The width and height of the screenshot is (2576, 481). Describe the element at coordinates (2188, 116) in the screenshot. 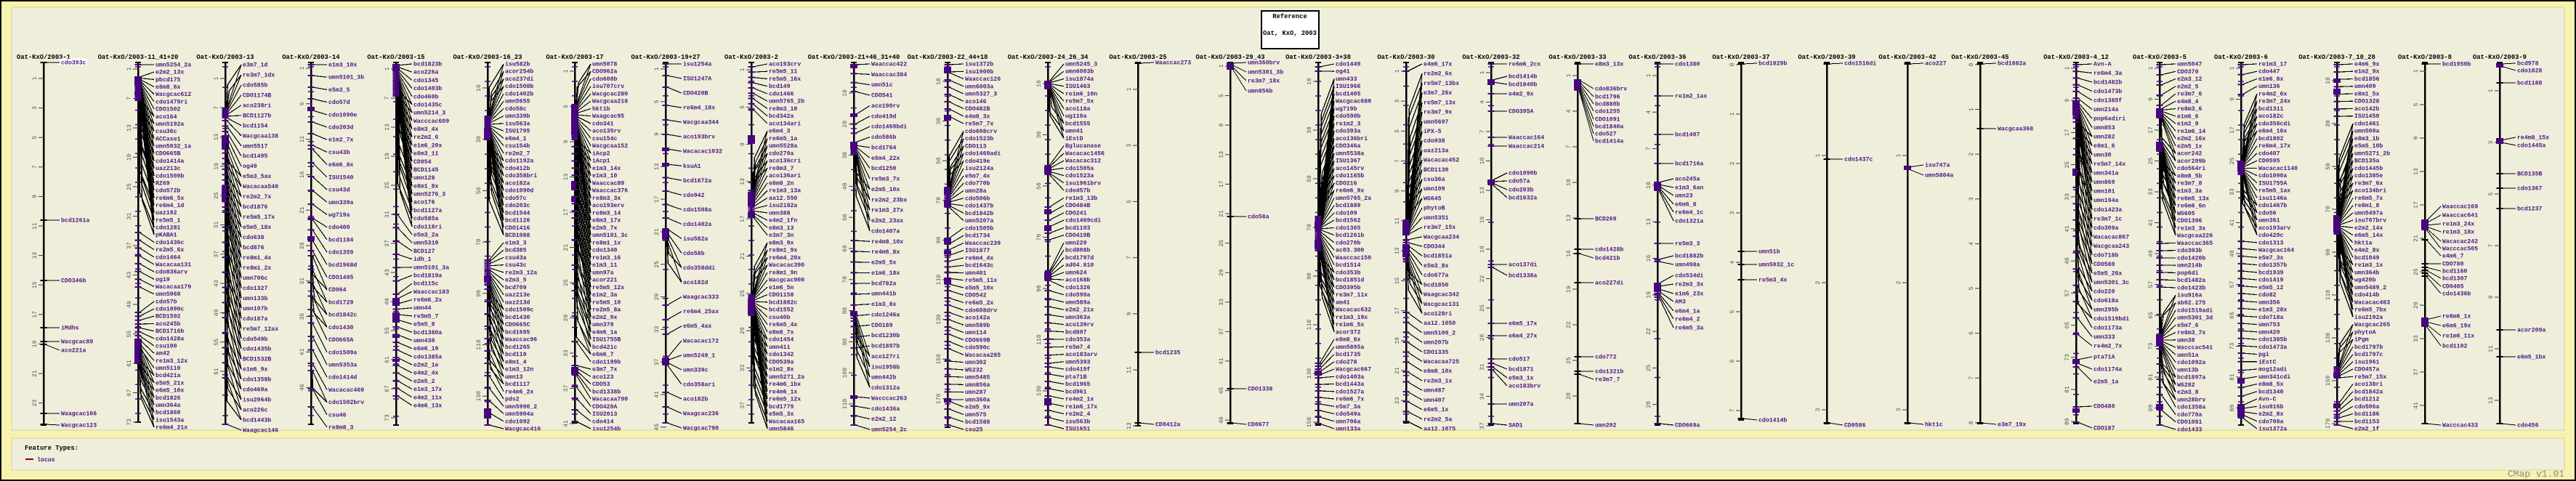

I see `svg-text: e1m6_6` at that location.